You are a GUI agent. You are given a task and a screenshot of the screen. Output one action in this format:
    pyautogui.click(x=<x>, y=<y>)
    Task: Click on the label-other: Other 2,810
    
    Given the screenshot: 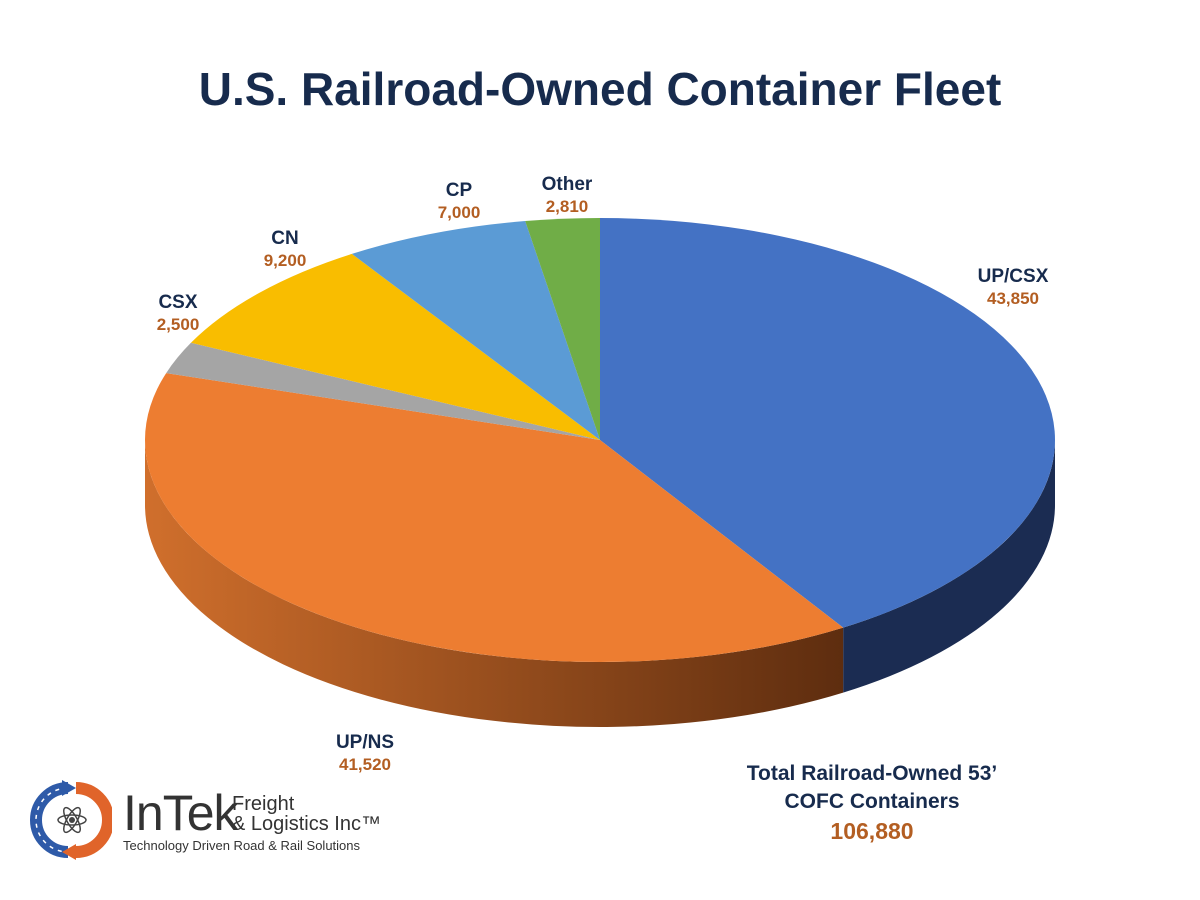 What is the action you would take?
    pyautogui.click(x=567, y=195)
    